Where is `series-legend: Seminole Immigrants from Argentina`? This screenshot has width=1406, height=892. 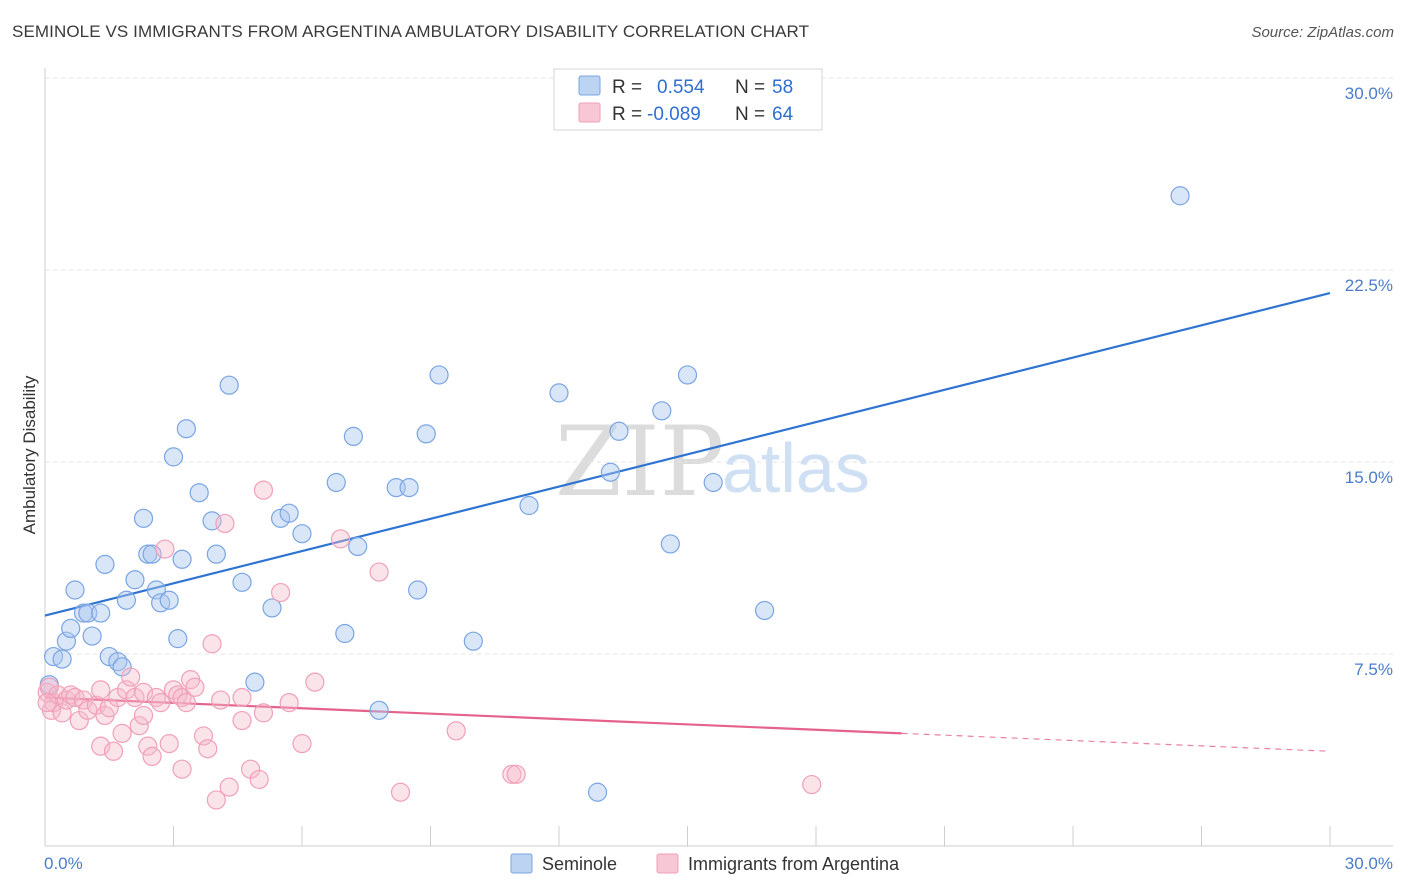
series-legend: Seminole Immigrants from Argentina is located at coordinates (705, 863).